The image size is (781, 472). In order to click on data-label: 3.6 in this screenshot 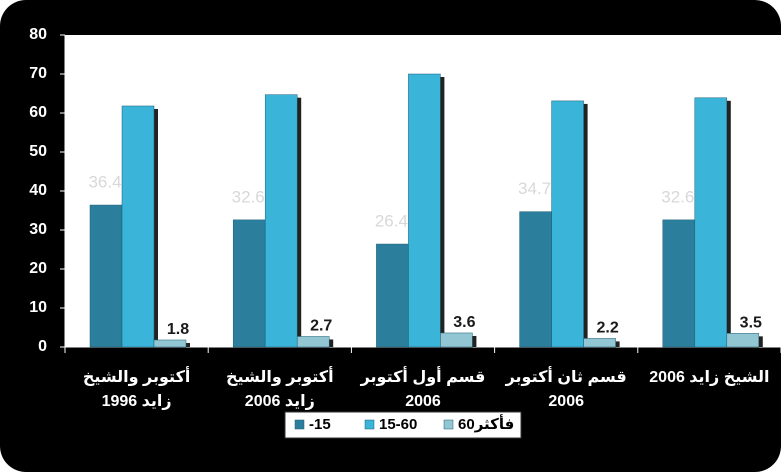, I will do `click(464, 322)`.